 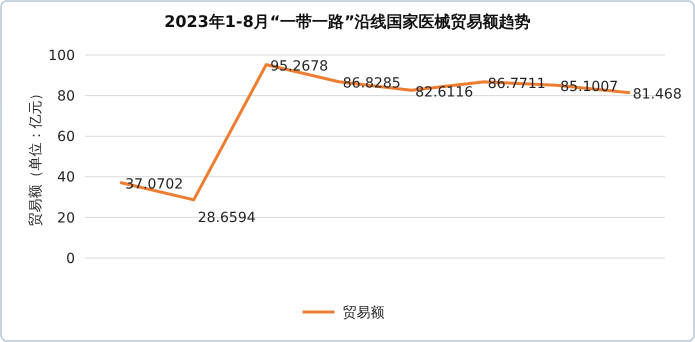 What do you see at coordinates (61, 56) in the screenshot?
I see `y-tick-label: 100` at bounding box center [61, 56].